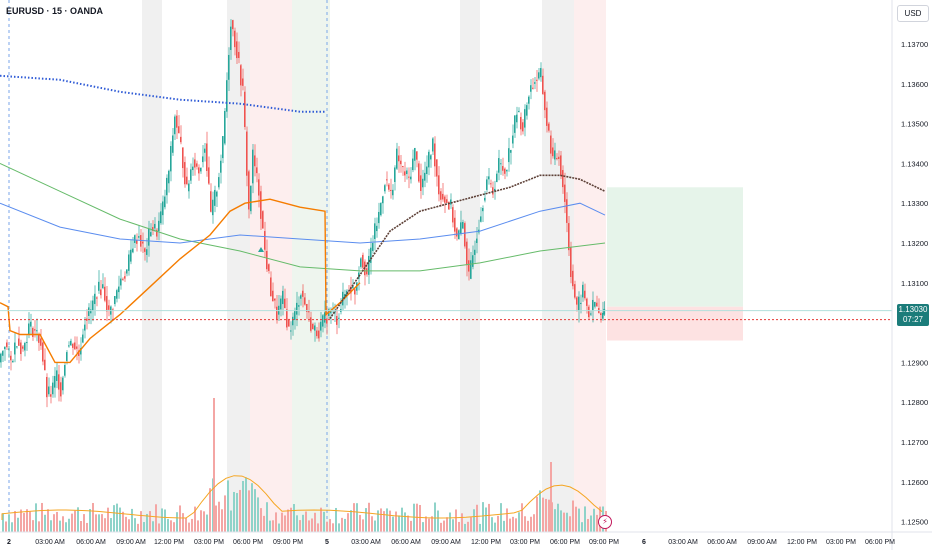 The width and height of the screenshot is (932, 550). What do you see at coordinates (762, 542) in the screenshot?
I see `time-tick-label: 09:00 AM` at bounding box center [762, 542].